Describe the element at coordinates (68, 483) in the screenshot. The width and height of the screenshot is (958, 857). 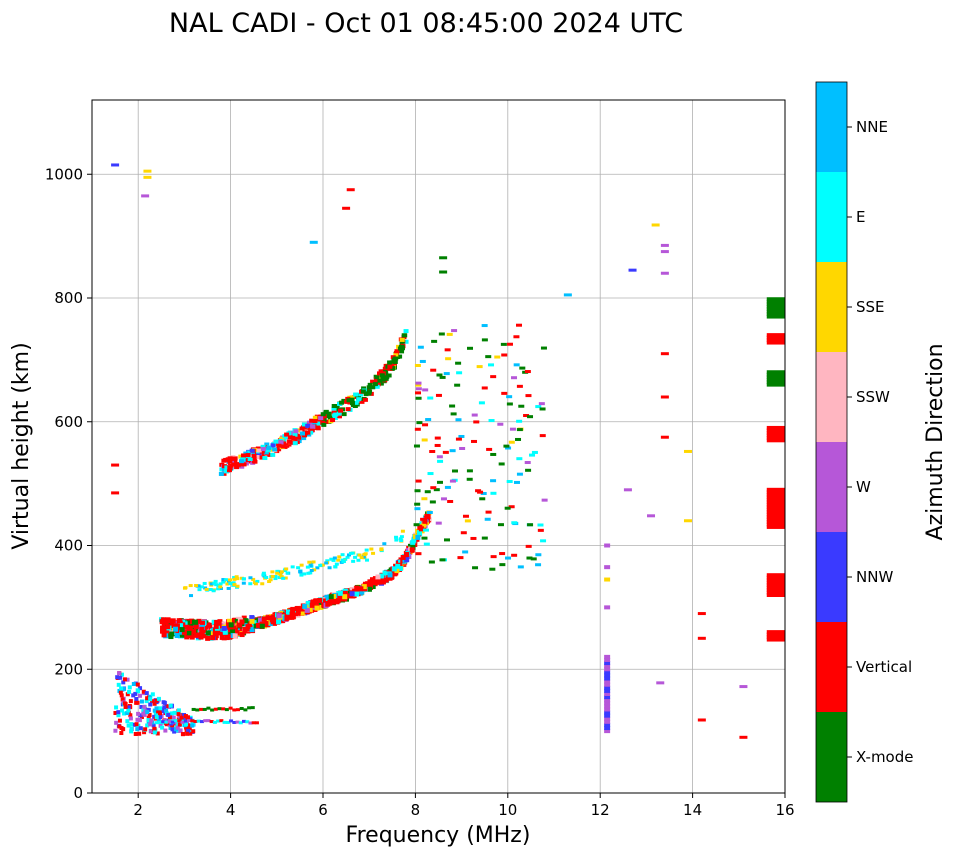
I see `y-axis-ticks: 0 200 400 600 800 1000` at that location.